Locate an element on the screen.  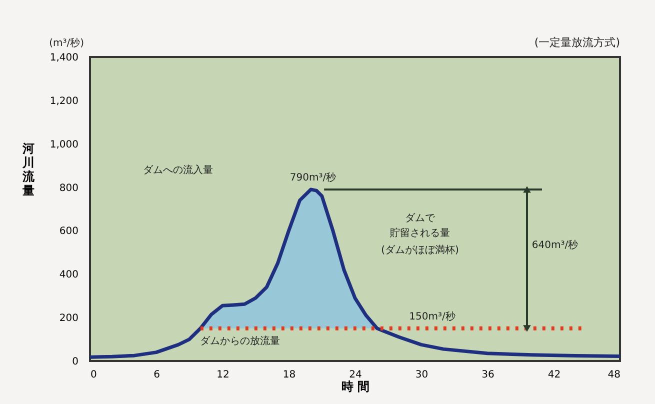
annotation: 640m³/秒 is located at coordinates (555, 245).